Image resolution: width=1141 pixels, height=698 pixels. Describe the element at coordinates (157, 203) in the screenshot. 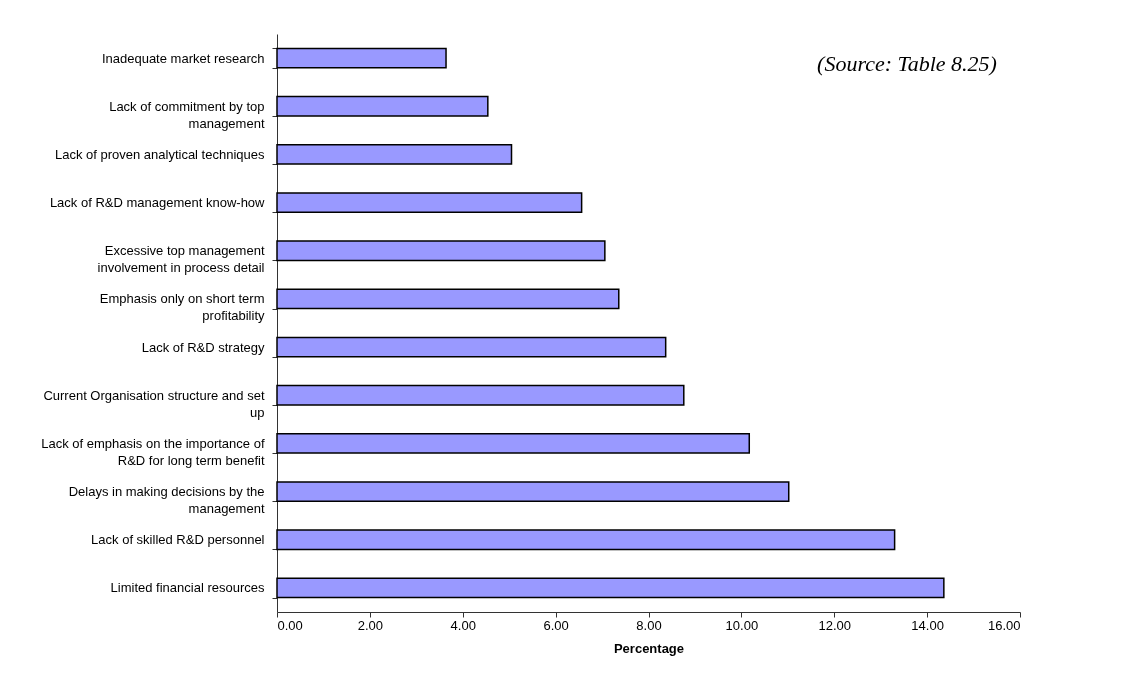

I see `y-tick-label: Lack of R&D management know-how` at that location.